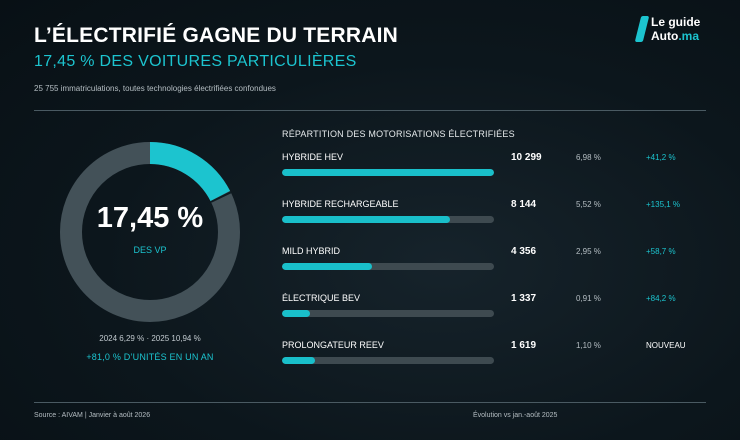 The image size is (740, 440). What do you see at coordinates (150, 357) in the screenshot?
I see `yearly-growth: +81,0 % D’UNITÉS EN UN AN` at bounding box center [150, 357].